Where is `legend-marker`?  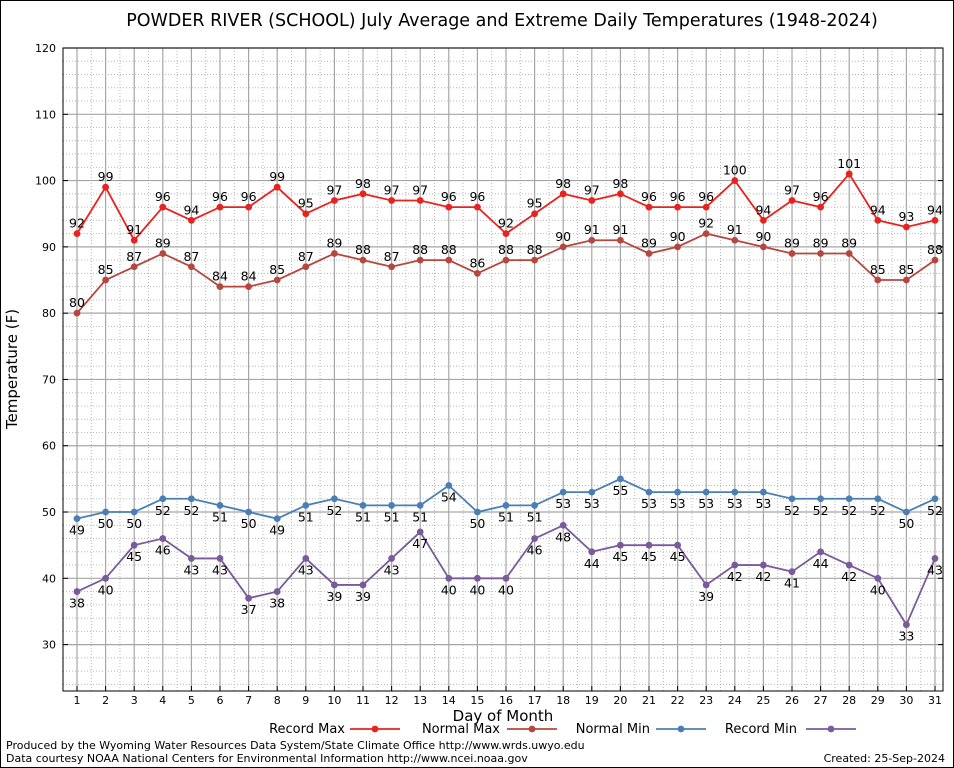
legend-marker is located at coordinates (375, 729).